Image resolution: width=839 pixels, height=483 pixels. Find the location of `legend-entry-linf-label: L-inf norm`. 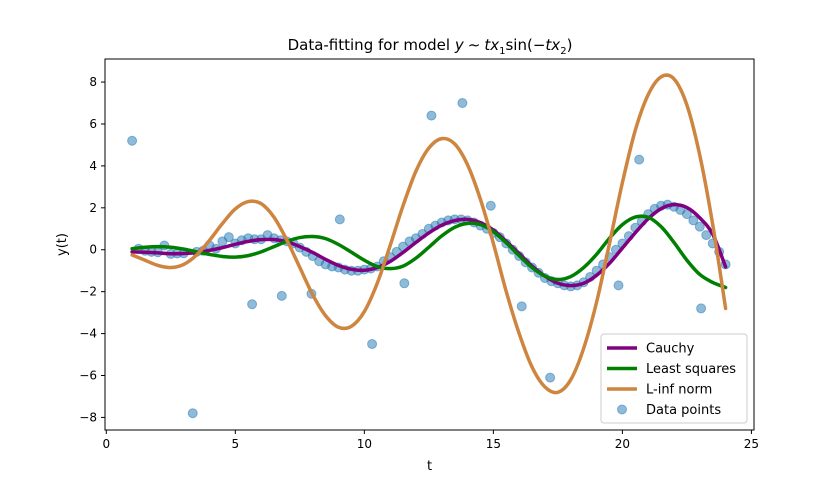

legend-entry-linf-label: L-inf norm is located at coordinates (679, 390).